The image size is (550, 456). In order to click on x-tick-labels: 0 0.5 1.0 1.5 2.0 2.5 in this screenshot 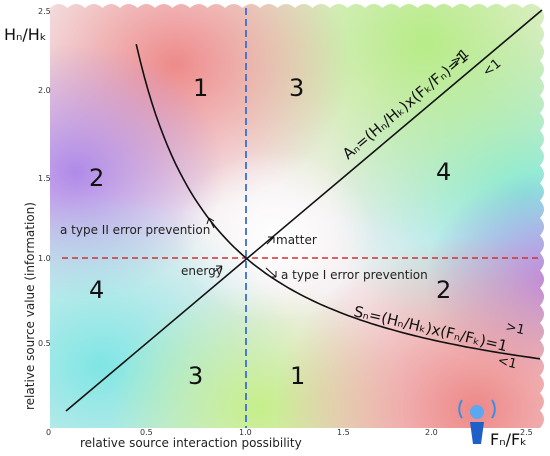, I will do `click(289, 432)`.